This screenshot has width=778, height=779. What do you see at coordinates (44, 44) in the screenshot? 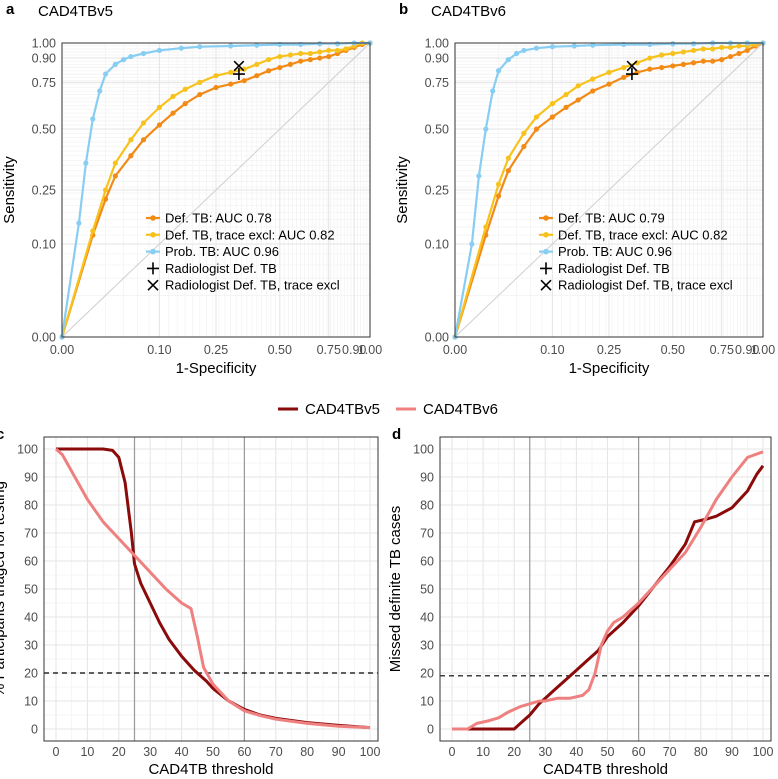
I see `y-tick-label: 1.00` at bounding box center [44, 44].